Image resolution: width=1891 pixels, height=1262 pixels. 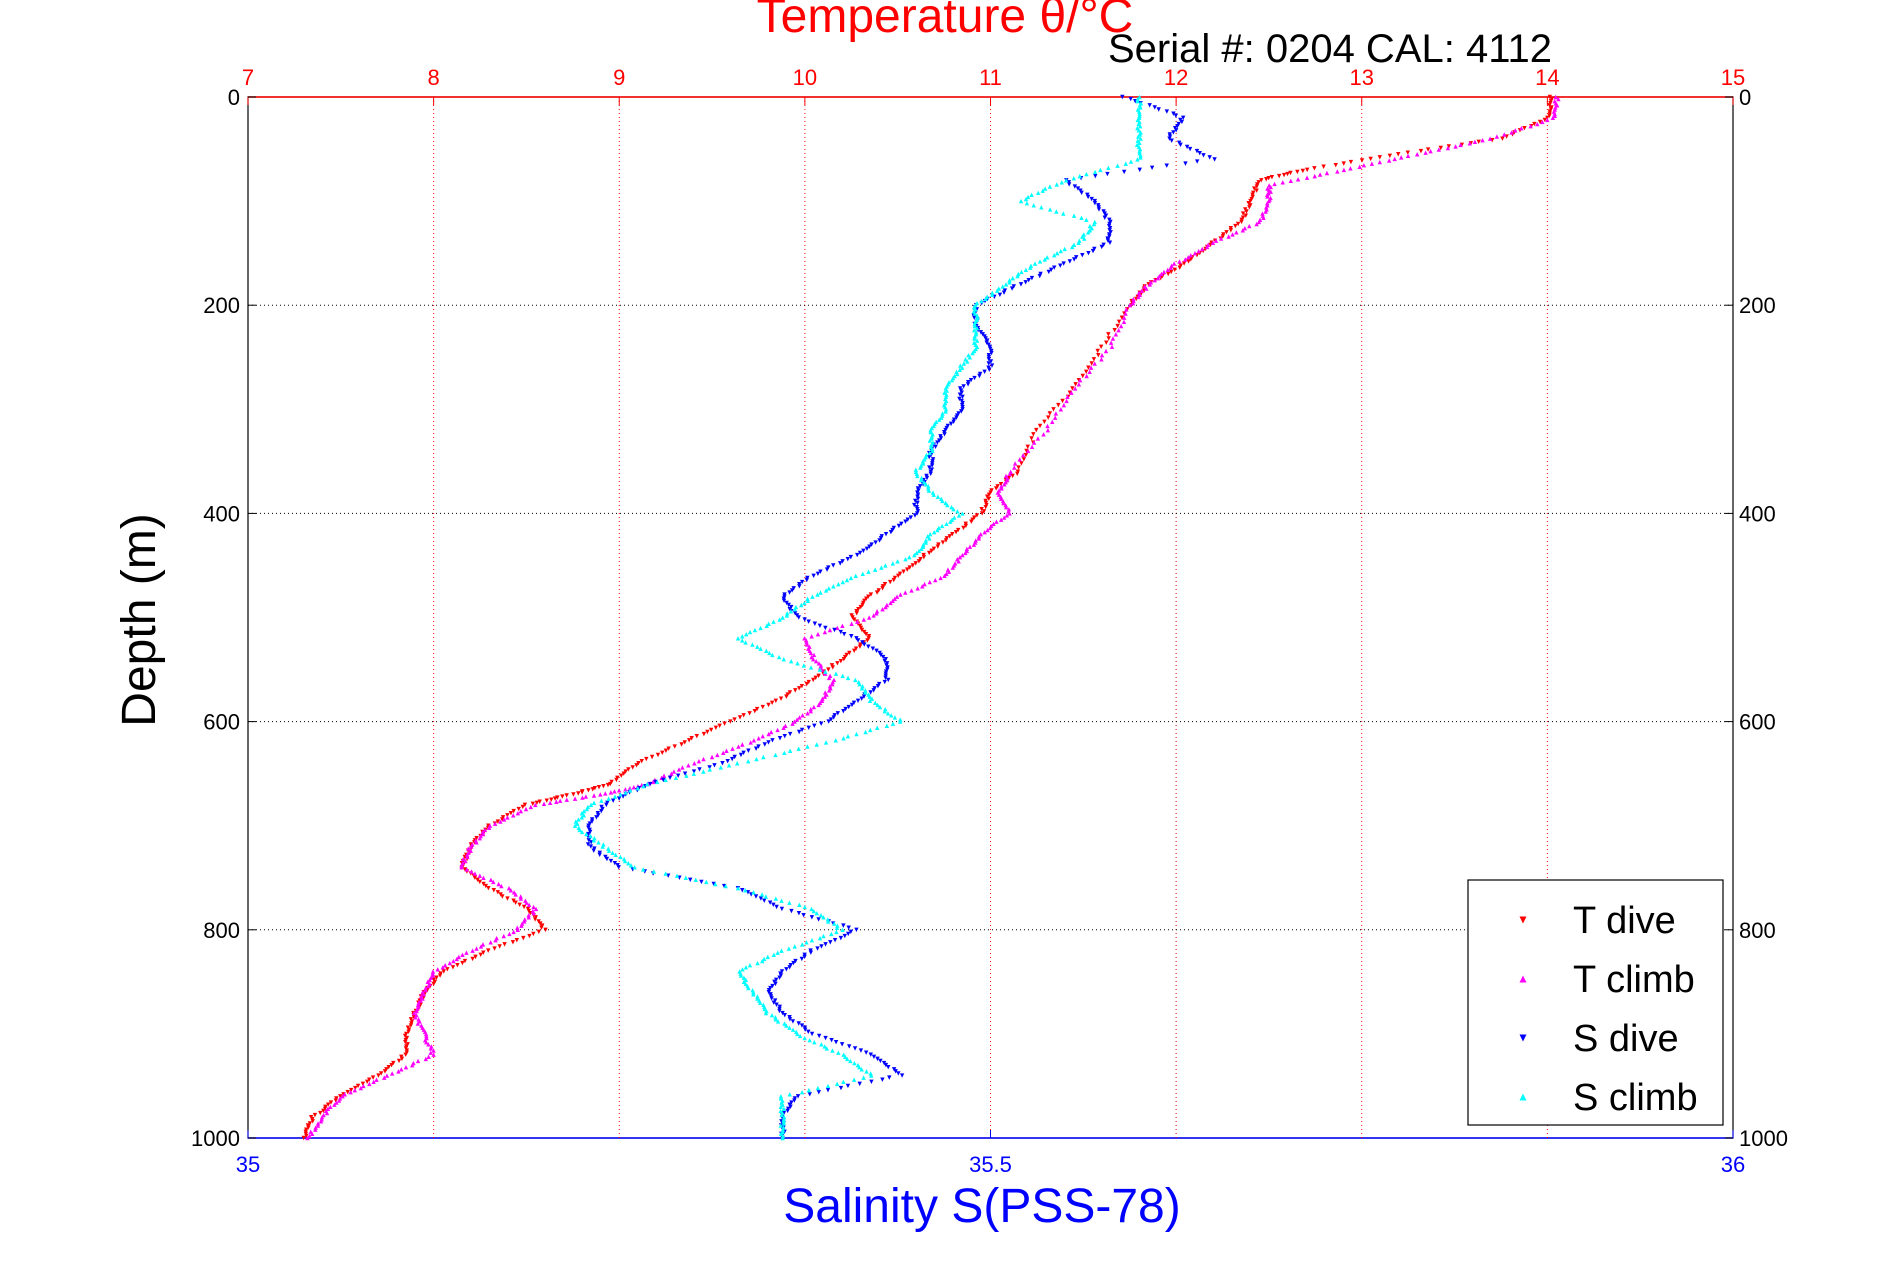 I want to click on temperature-tick-label: 12, so click(x=1176, y=77).